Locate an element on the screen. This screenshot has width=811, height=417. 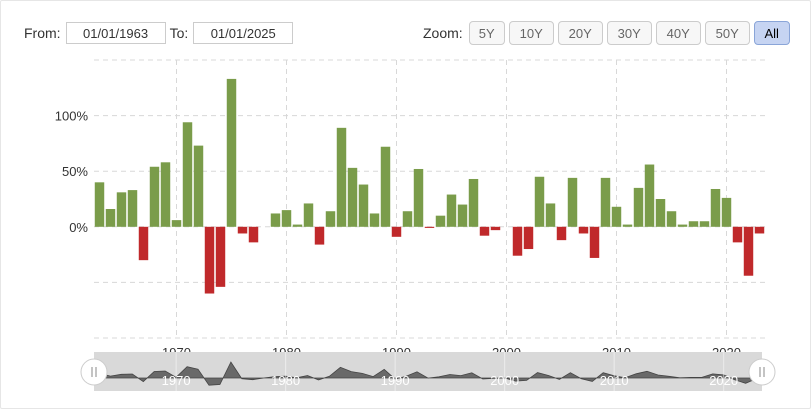
bar-1999 is located at coordinates (495, 228).